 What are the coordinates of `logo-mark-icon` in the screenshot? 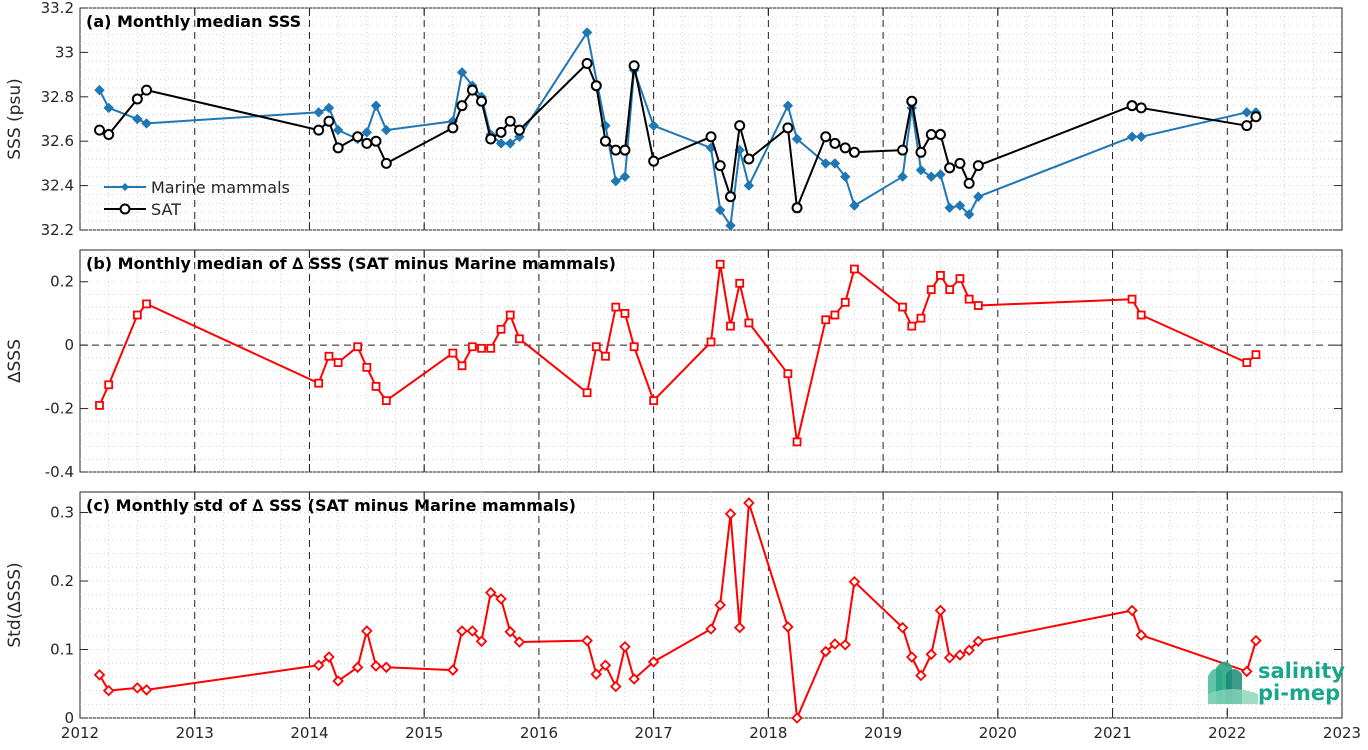 It's located at (1233, 682).